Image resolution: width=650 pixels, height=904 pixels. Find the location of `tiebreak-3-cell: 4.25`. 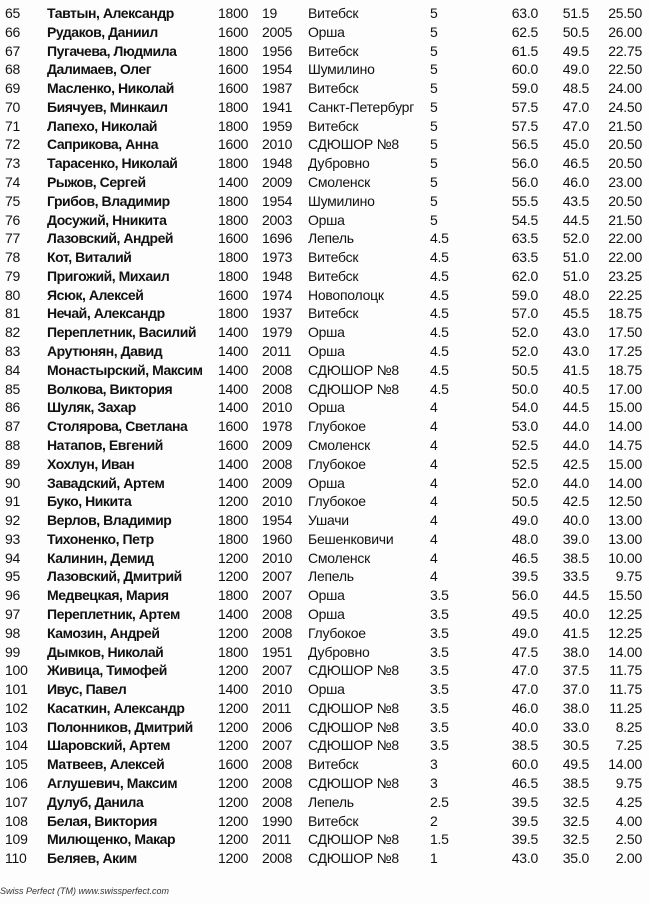

tiebreak-3-cell: 4.25 is located at coordinates (629, 801).